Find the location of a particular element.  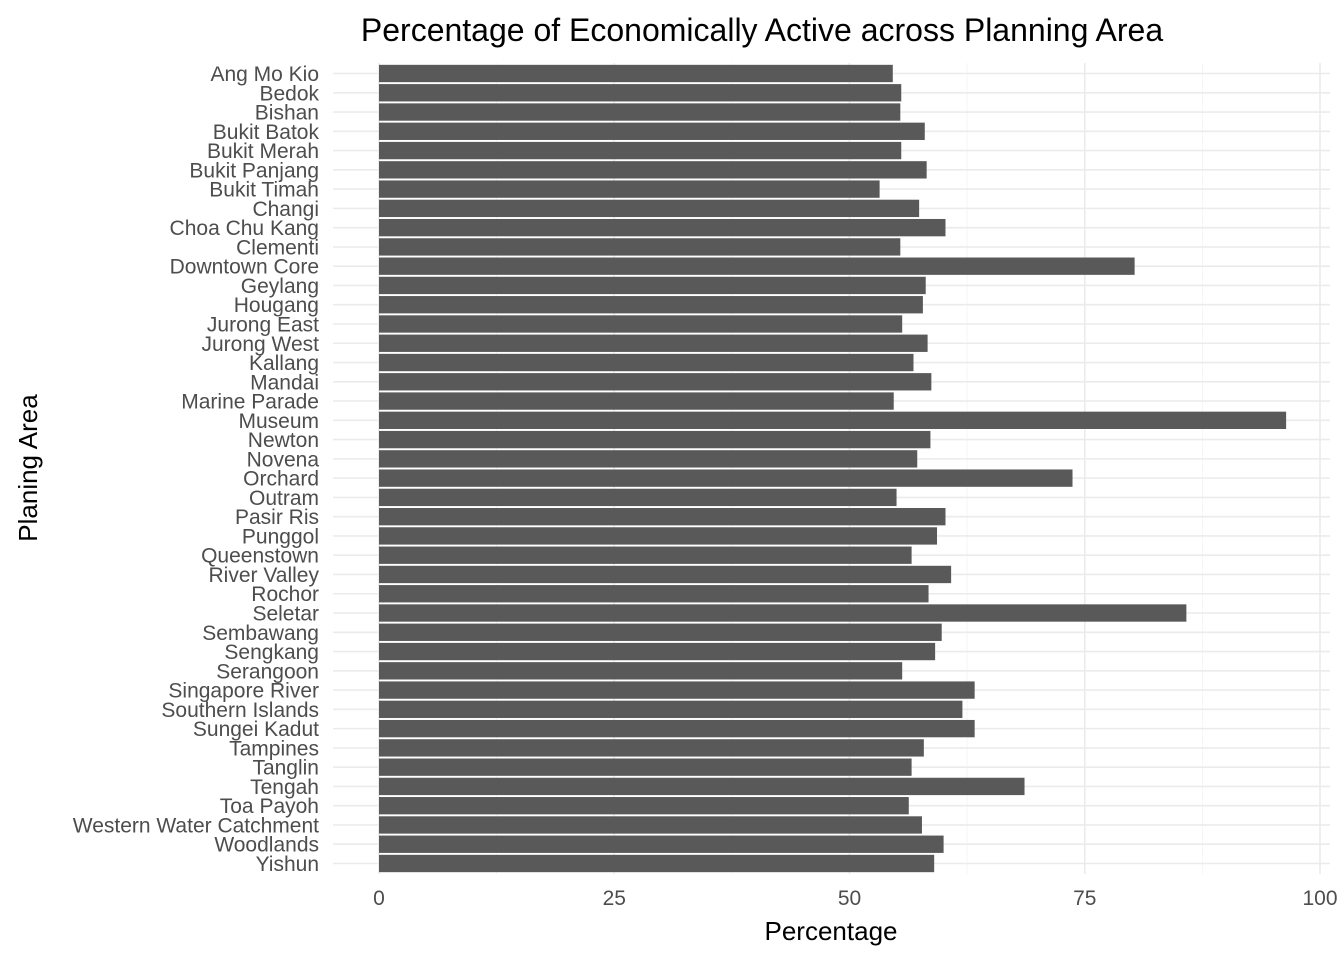

y-tick-label: Bukit Batok is located at coordinates (266, 132).